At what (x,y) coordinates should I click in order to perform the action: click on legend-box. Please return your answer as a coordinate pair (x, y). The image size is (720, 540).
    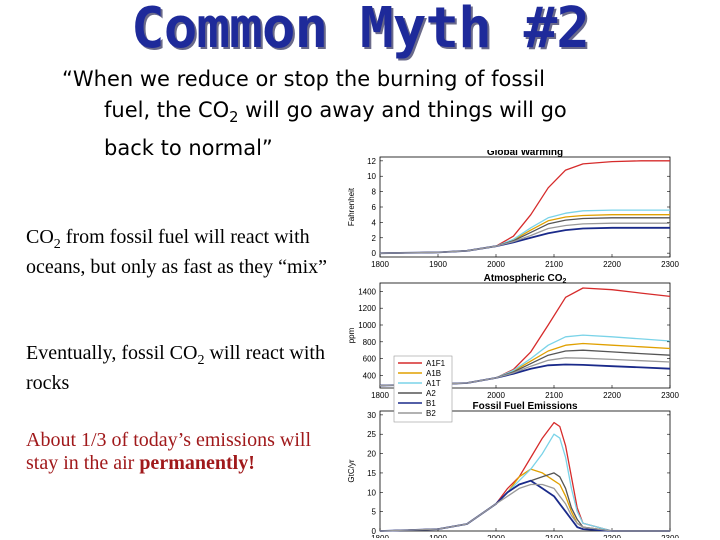
    Looking at the image, I should click on (423, 389).